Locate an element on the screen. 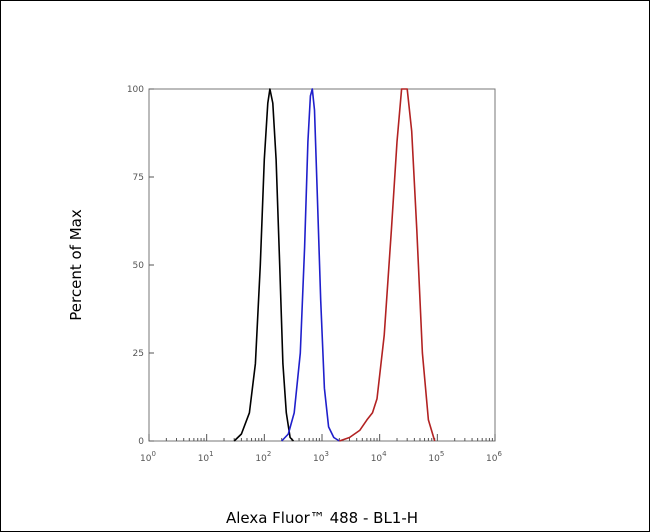 This screenshot has height=532, width=650. x-tick-labels: 10⁰ 10¹ 10² 10³ 10⁴ 10⁵ 10⁶ is located at coordinates (321, 457).